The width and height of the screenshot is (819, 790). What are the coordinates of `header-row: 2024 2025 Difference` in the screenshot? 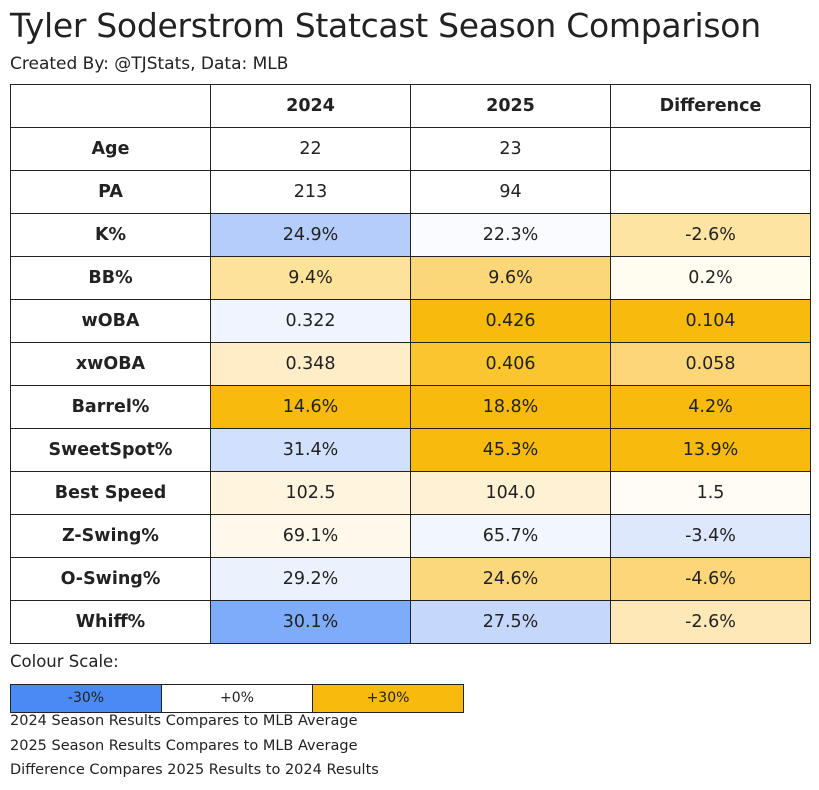 It's located at (410, 106).